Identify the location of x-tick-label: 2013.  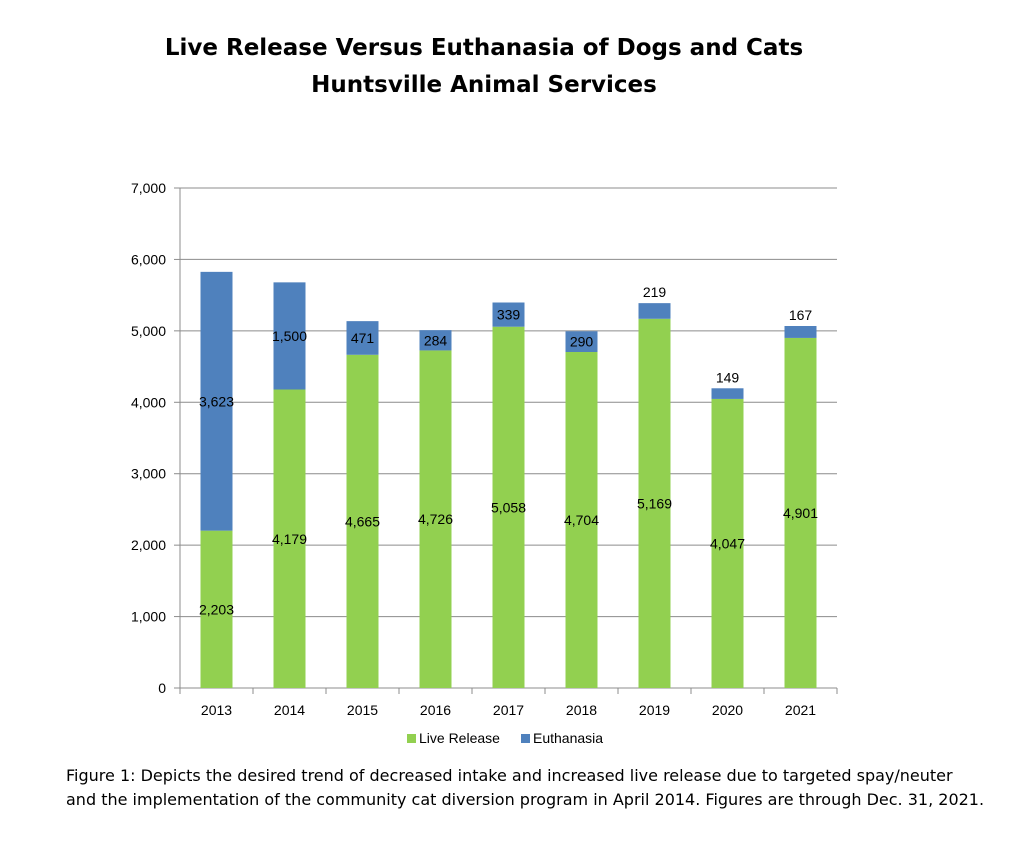
(216, 710).